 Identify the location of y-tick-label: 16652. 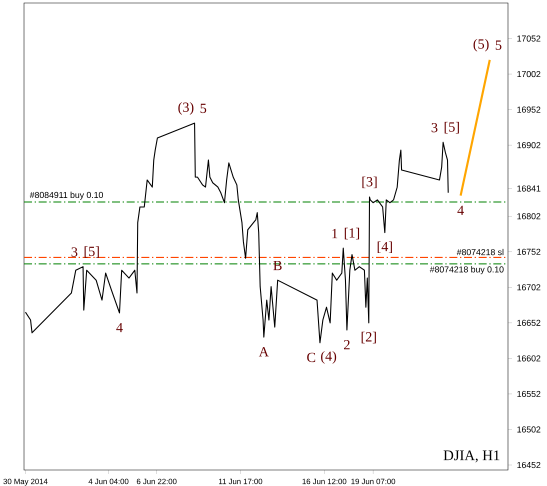
(528, 323).